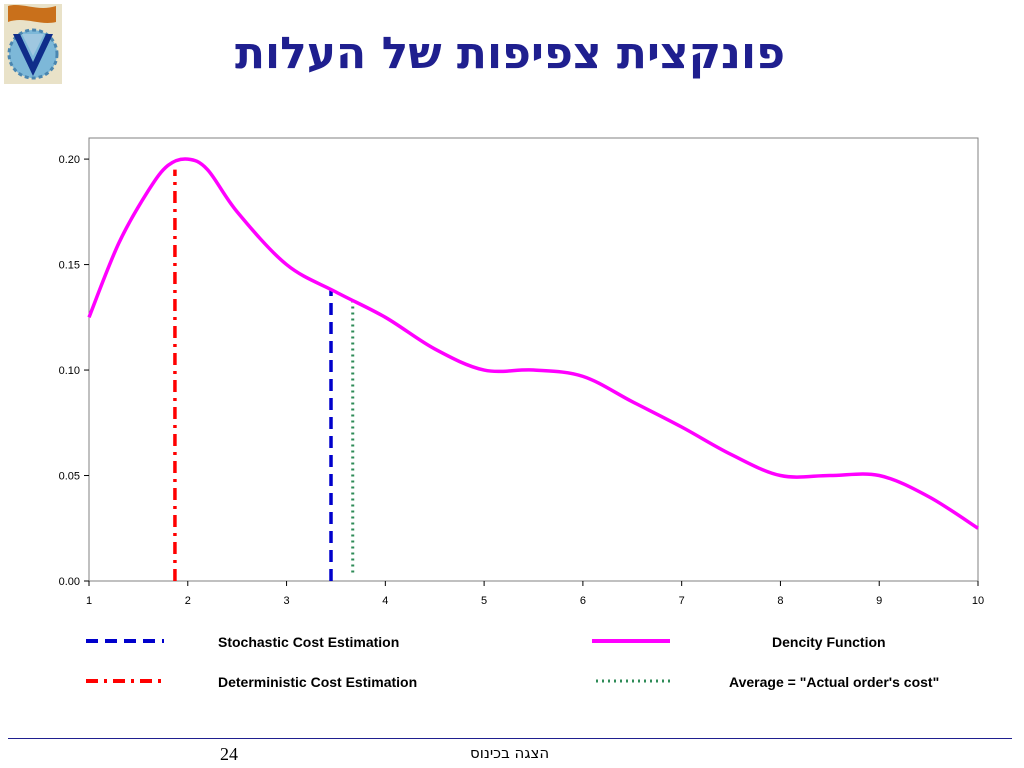 This screenshot has height=768, width=1024. I want to click on legend-label-average: Average = "Actual order's cost", so click(834, 682).